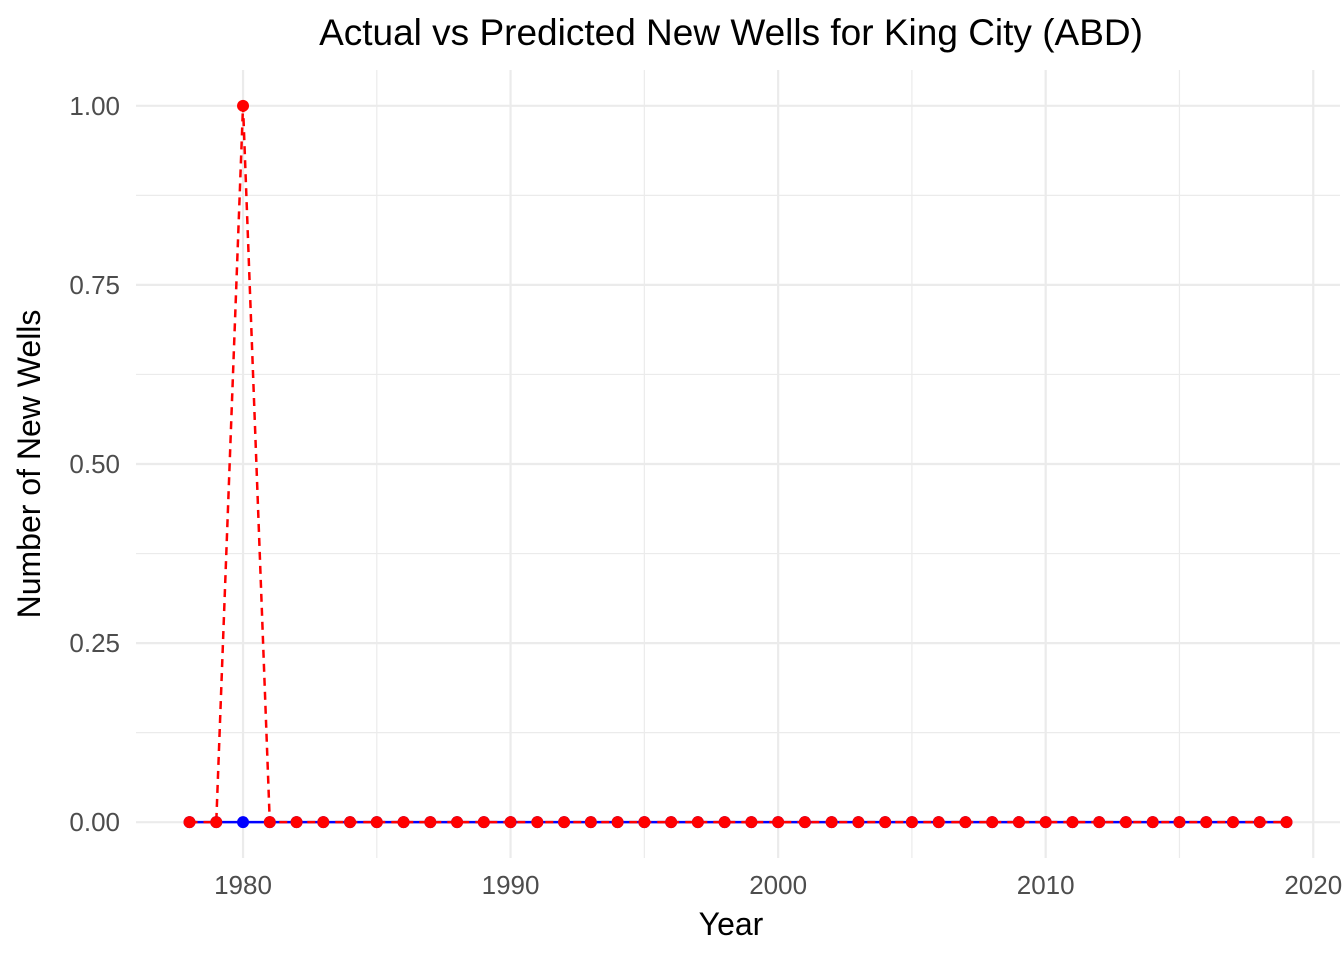 This screenshot has height=960, width=1344. I want to click on x-tick-label: 1980, so click(243, 885).